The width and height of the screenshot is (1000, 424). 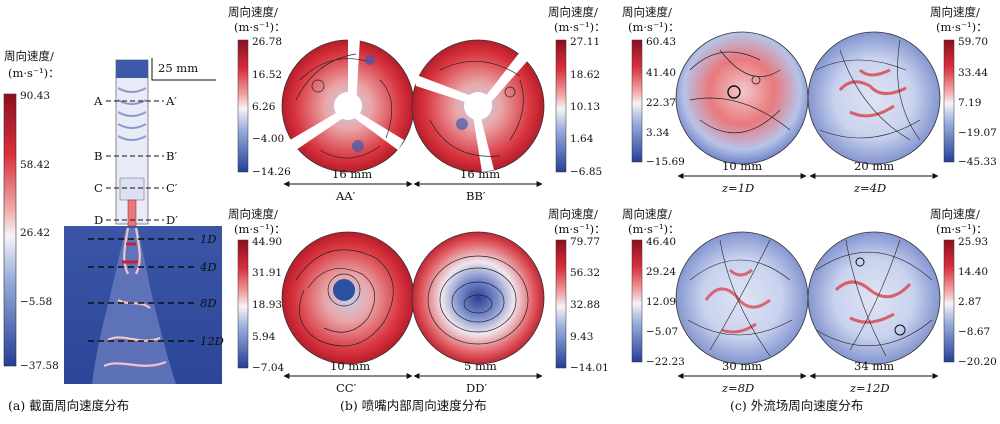 What do you see at coordinates (35, 165) in the screenshot?
I see `tick-a-1: 58.42` at bounding box center [35, 165].